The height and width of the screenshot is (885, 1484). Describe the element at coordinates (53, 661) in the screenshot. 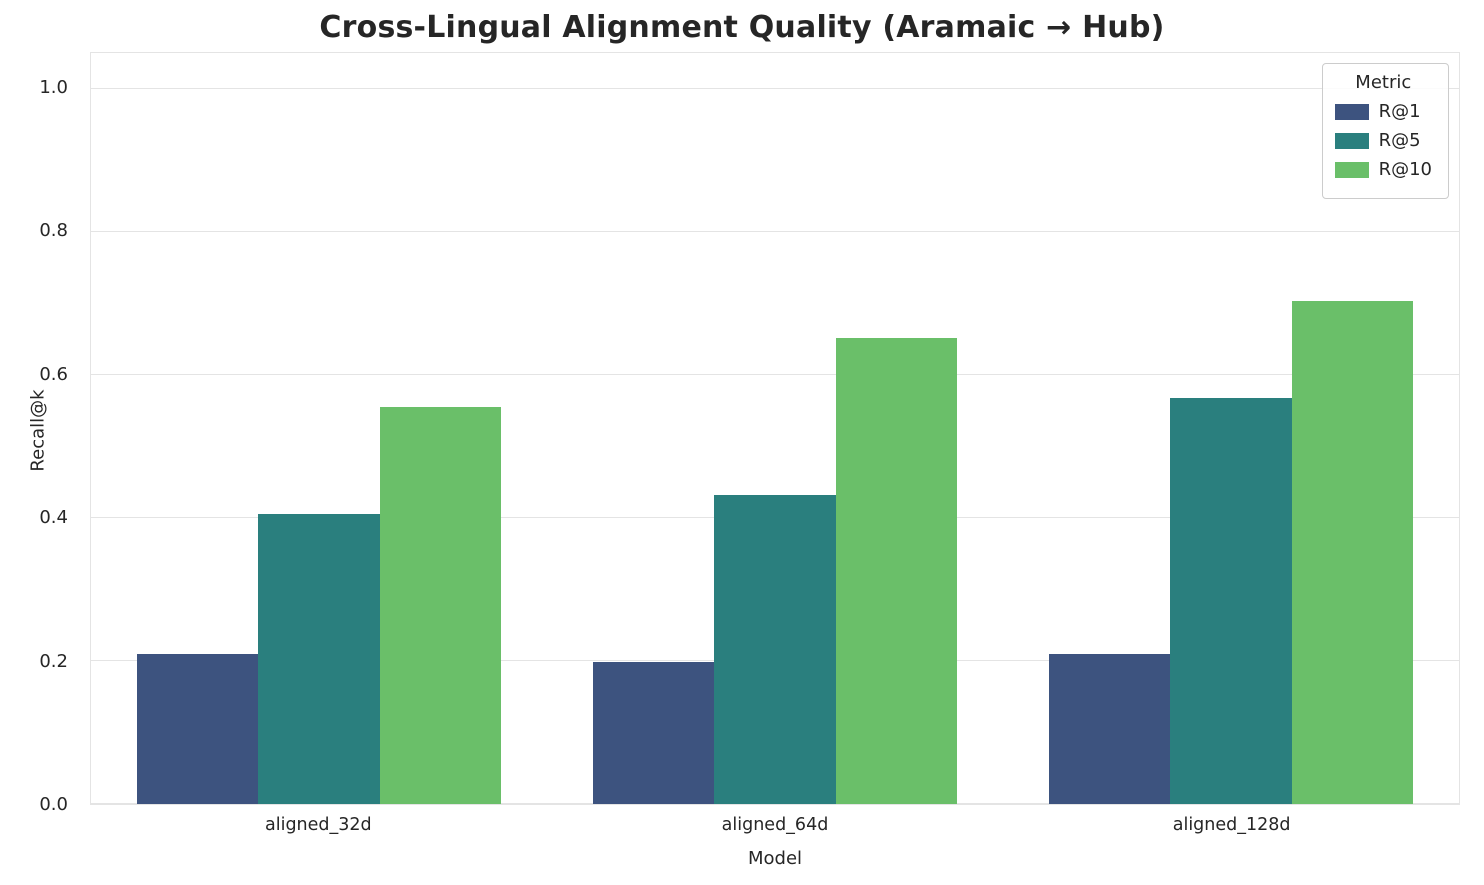

I see `y-tick-label: 0.2` at that location.